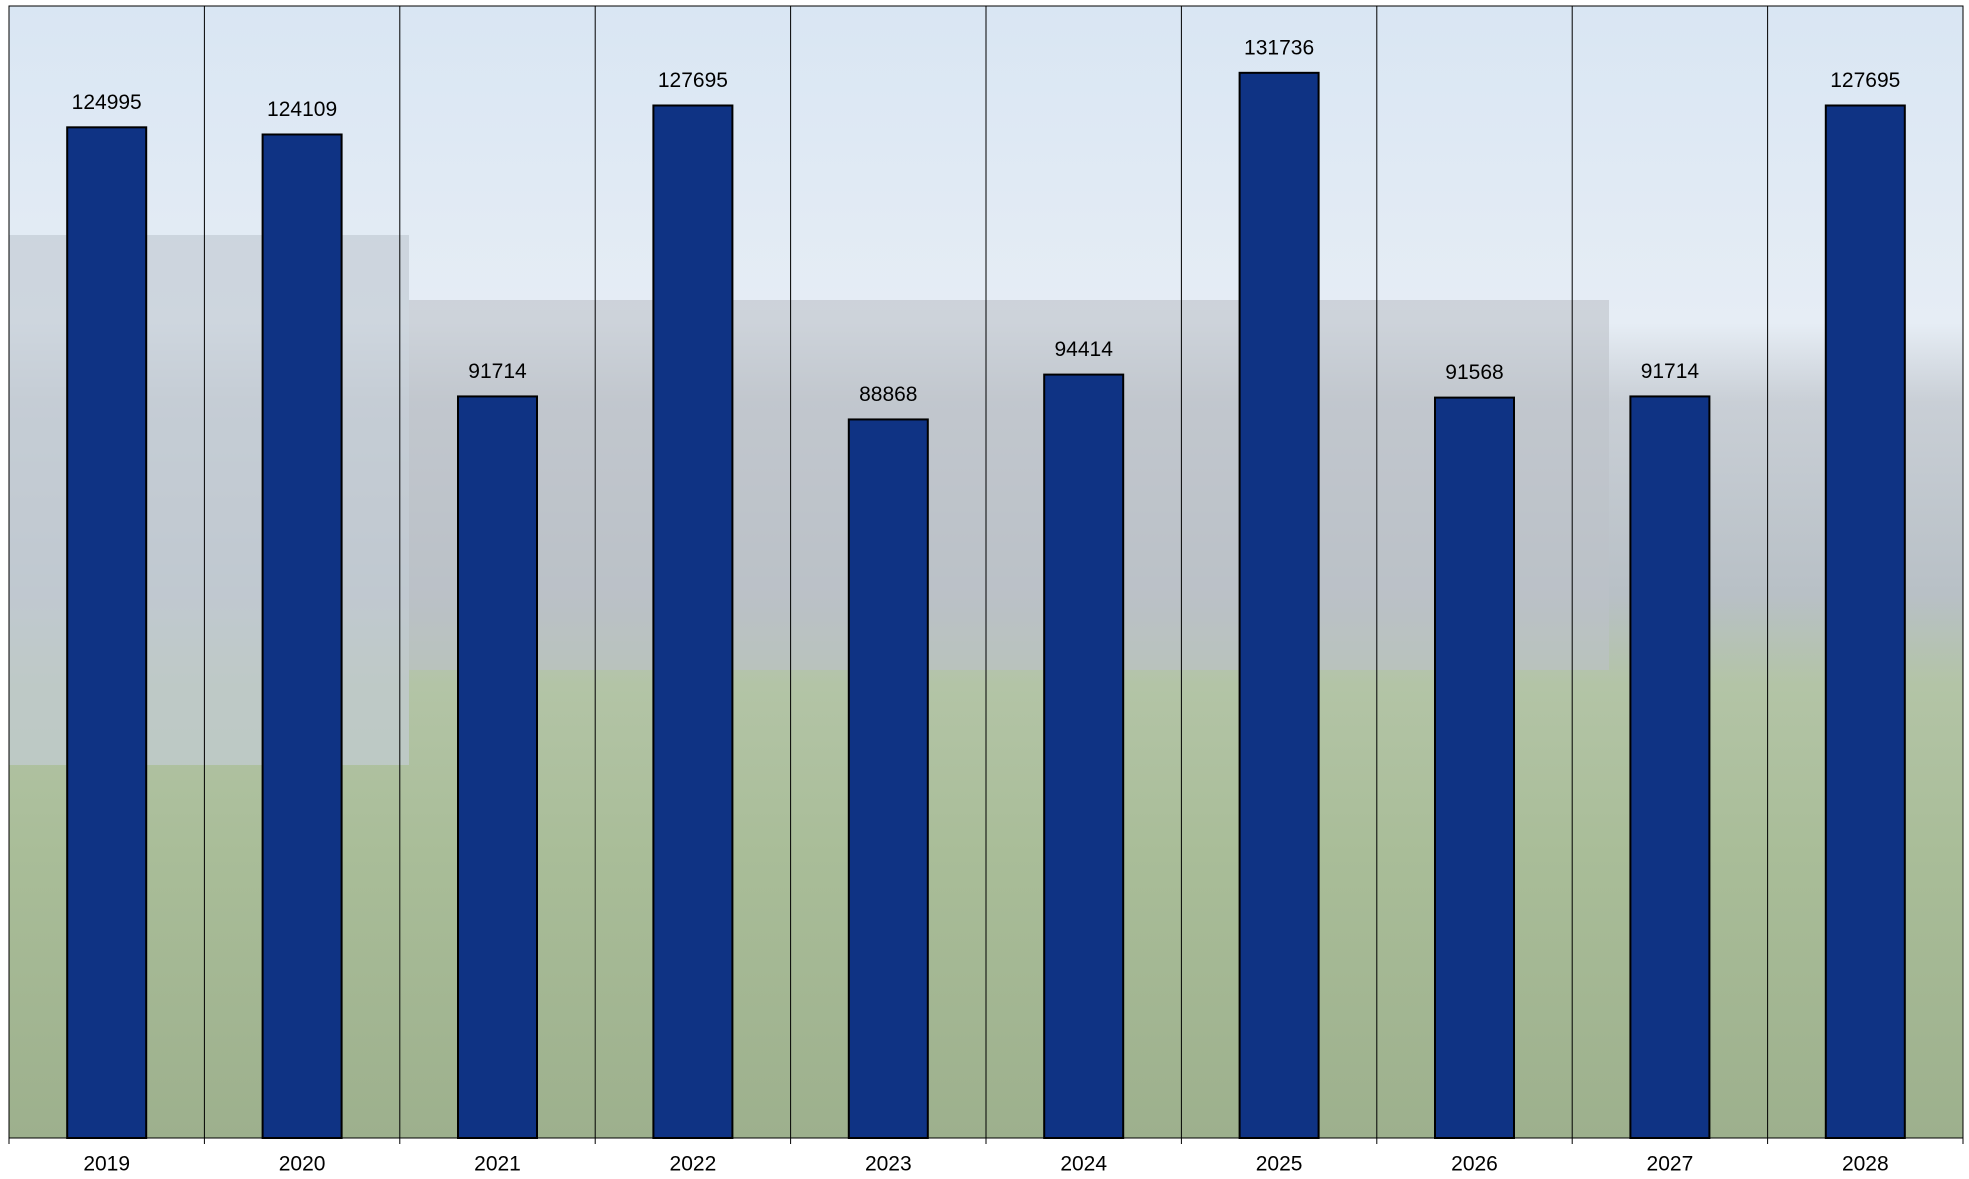  Describe the element at coordinates (107, 102) in the screenshot. I see `value-label: 124995` at that location.